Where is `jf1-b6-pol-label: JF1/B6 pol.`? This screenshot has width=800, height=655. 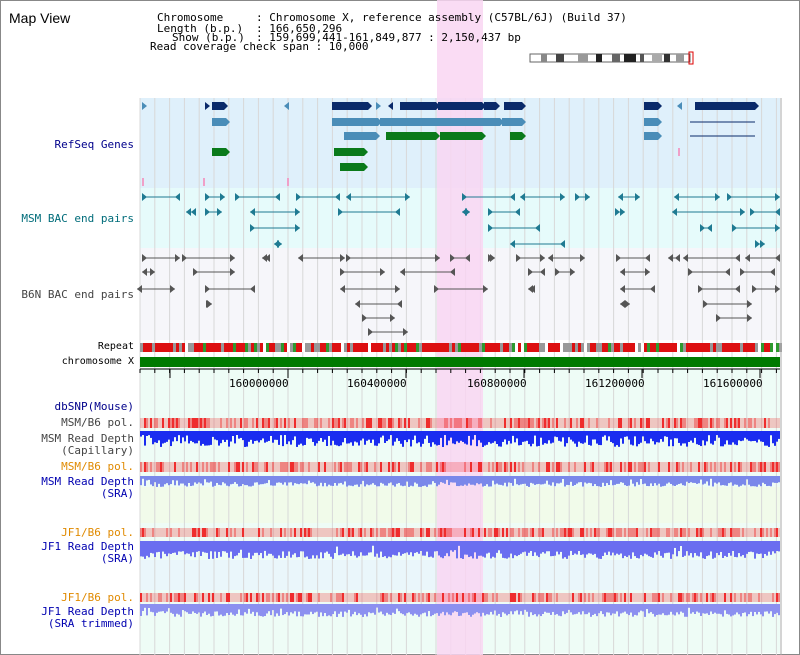
jf1-b6-pol-label: JF1/B6 pol. is located at coordinates (97, 532).